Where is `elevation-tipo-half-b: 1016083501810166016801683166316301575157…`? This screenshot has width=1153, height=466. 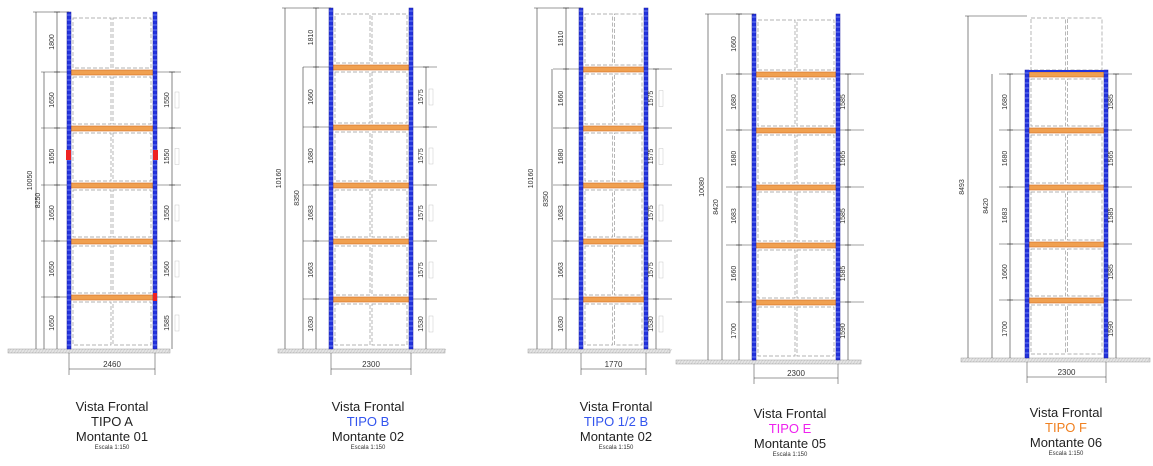 elevation-tipo-half-b: 1016083501810166016801683166316301575157… is located at coordinates (600, 191).